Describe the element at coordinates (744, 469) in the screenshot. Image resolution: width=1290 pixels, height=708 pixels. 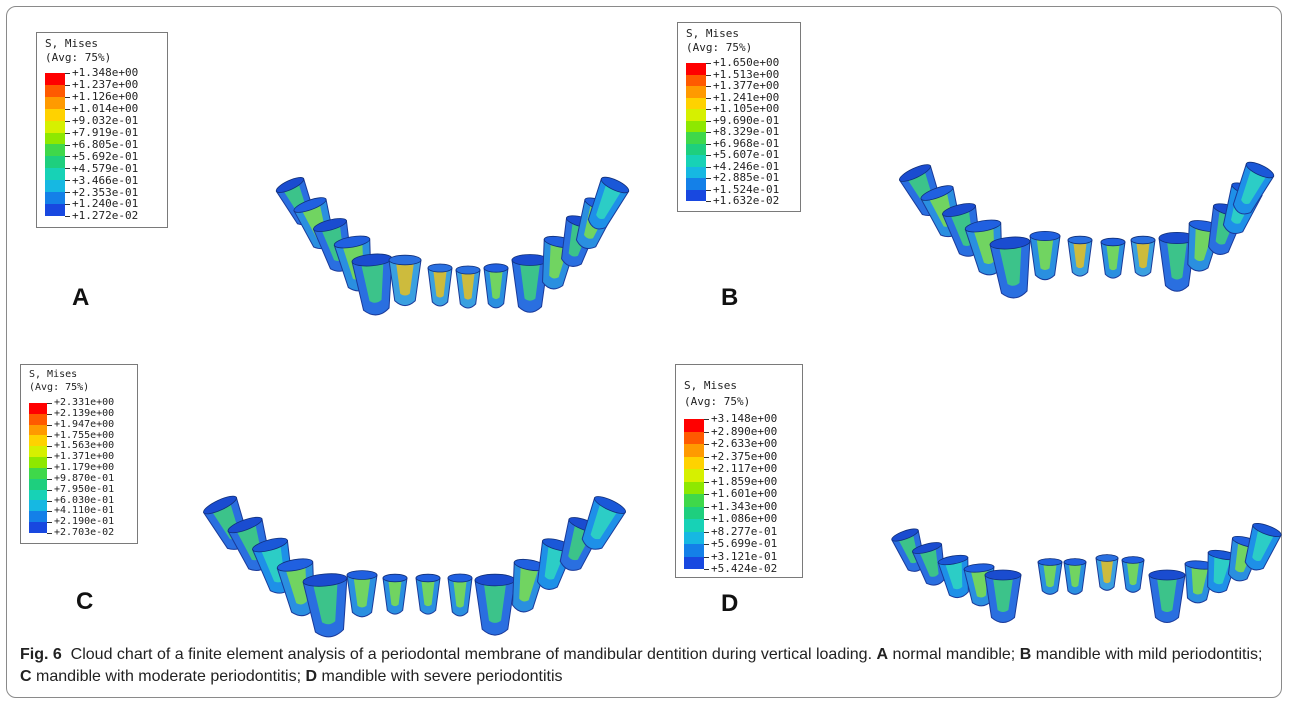
I see `legend-value: +2.117e+00` at that location.